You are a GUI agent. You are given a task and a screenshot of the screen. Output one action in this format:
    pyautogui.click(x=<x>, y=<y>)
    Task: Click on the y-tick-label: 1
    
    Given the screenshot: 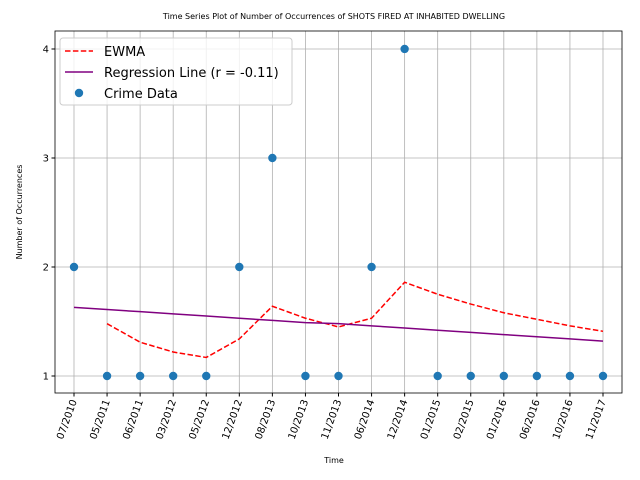 What is the action you would take?
    pyautogui.click(x=46, y=376)
    